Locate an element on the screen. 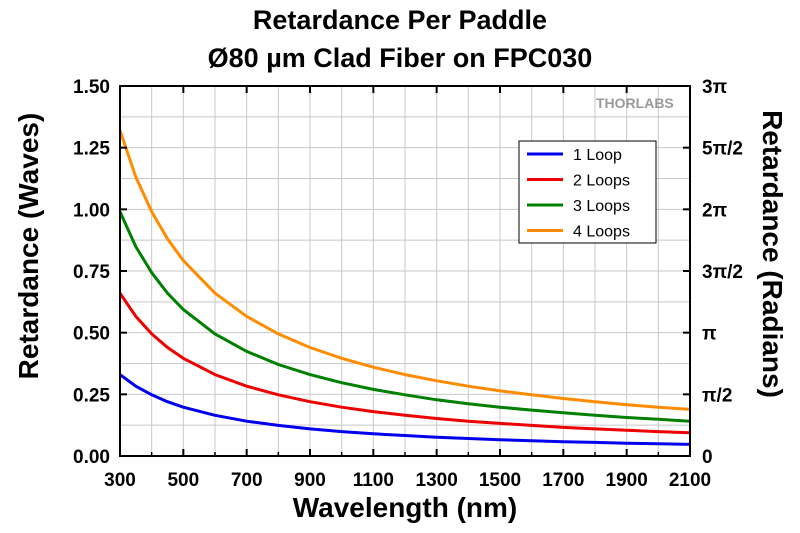 The height and width of the screenshot is (533, 800). y-axis-label-left: Retardance (Waves) is located at coordinates (28, 246).